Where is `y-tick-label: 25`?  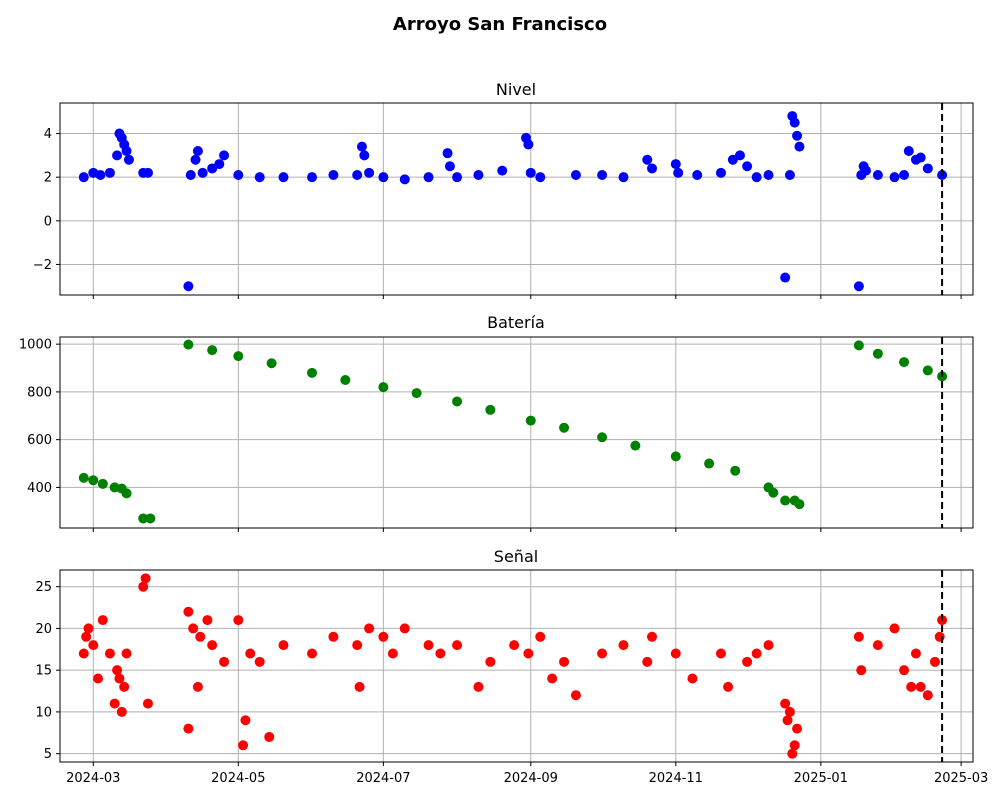
y-tick-label: 25 is located at coordinates (43, 587).